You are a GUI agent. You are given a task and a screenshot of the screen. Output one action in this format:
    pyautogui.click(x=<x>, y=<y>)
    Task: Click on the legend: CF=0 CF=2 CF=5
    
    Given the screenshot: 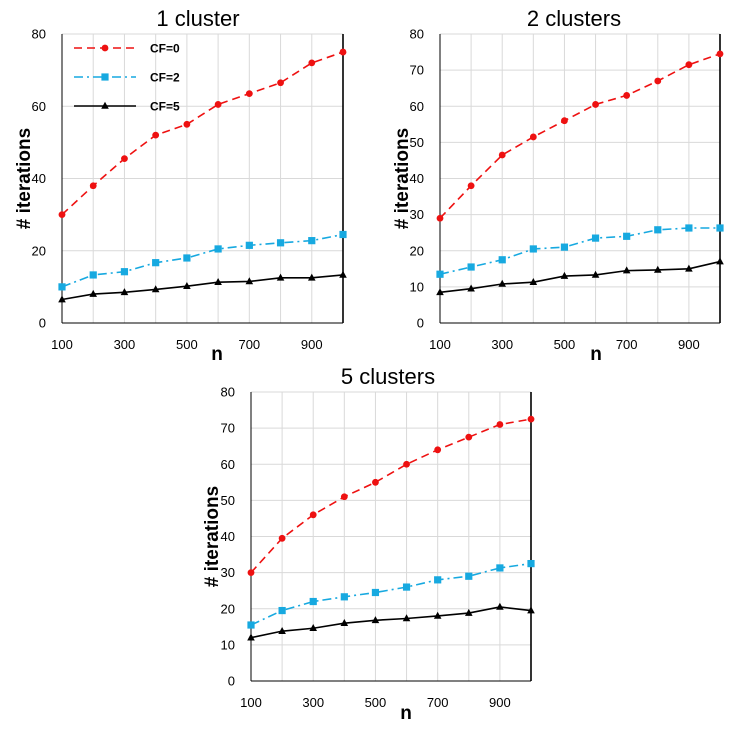 What is the action you would take?
    pyautogui.click(x=127, y=78)
    